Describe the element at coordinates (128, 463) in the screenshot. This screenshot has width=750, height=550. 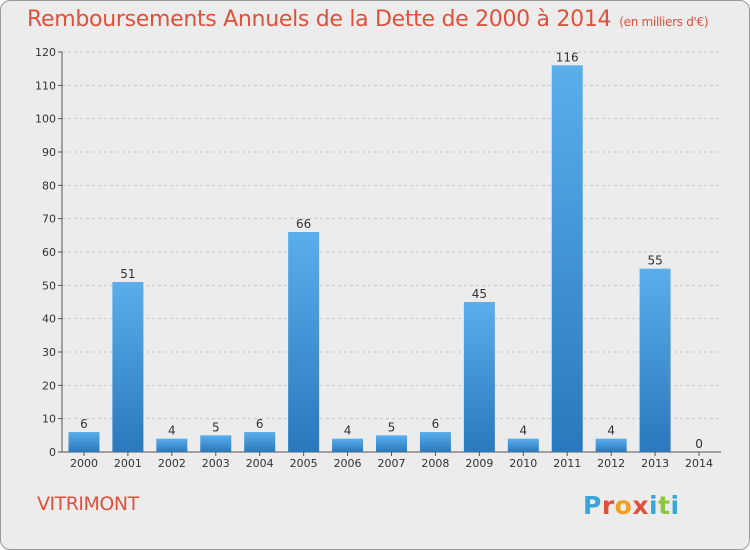
I see `x-tick-label: 2001` at that location.